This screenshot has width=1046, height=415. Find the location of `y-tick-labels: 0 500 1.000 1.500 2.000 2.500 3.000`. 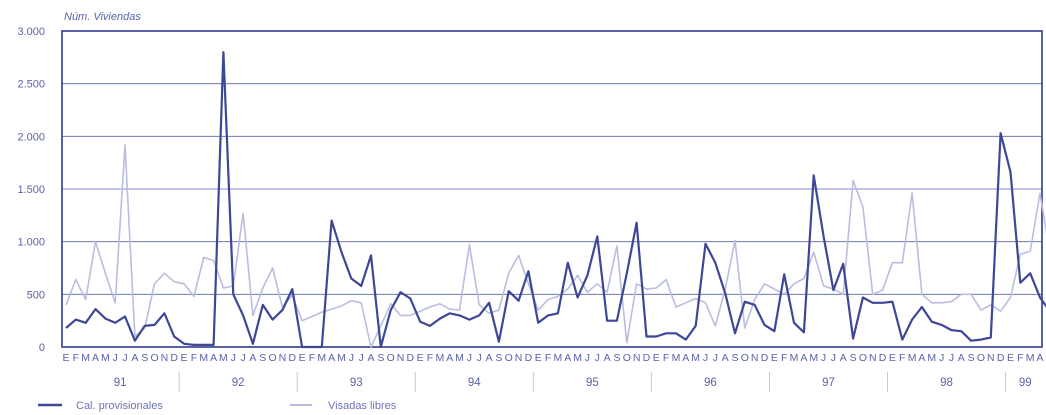

y-tick-labels: 0 500 1.000 1.500 2.000 2.500 3.000 is located at coordinates (31, 190).